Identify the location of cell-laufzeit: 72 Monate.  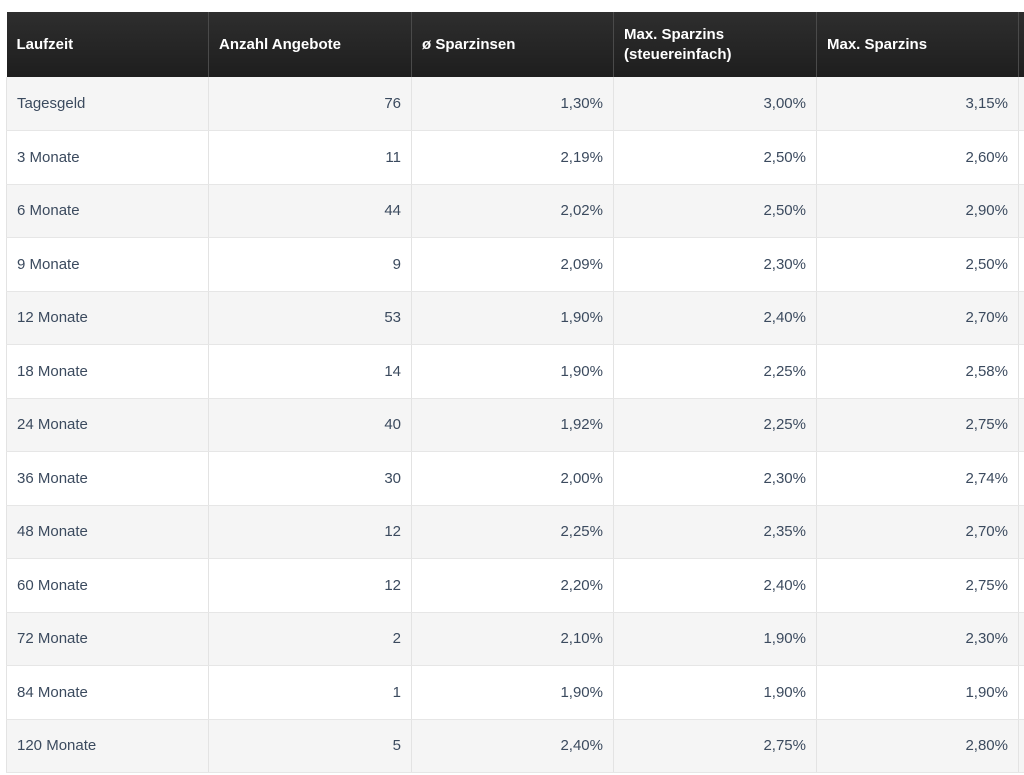
(107, 639).